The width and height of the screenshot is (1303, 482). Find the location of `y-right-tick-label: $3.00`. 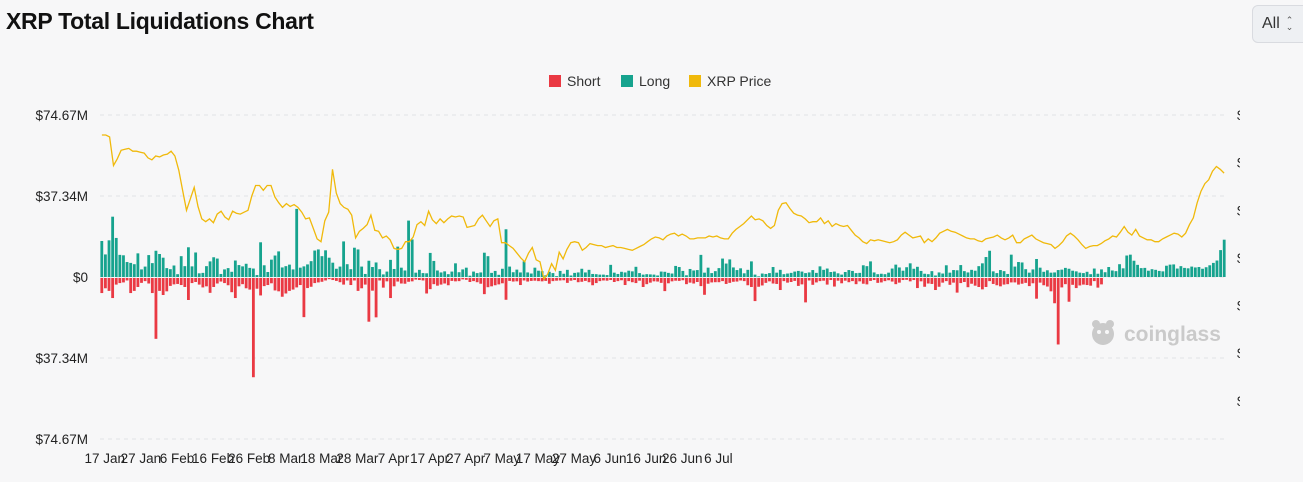

y-right-tick-label: $3.00 is located at coordinates (1238, 163).